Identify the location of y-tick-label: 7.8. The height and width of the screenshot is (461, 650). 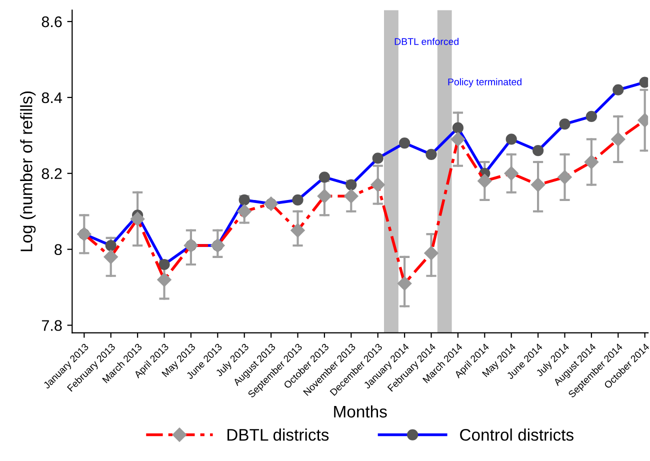
(52, 325).